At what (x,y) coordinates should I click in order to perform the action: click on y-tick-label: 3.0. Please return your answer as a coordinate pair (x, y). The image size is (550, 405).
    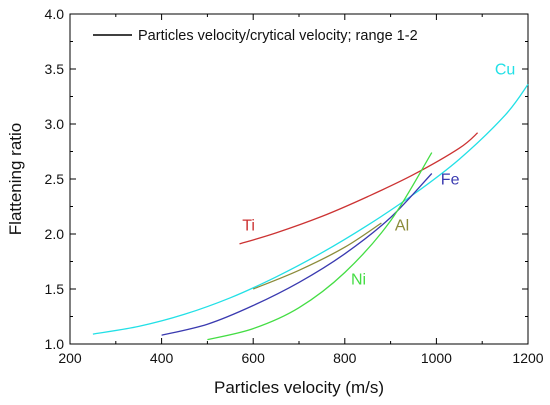
    Looking at the image, I should click on (55, 124).